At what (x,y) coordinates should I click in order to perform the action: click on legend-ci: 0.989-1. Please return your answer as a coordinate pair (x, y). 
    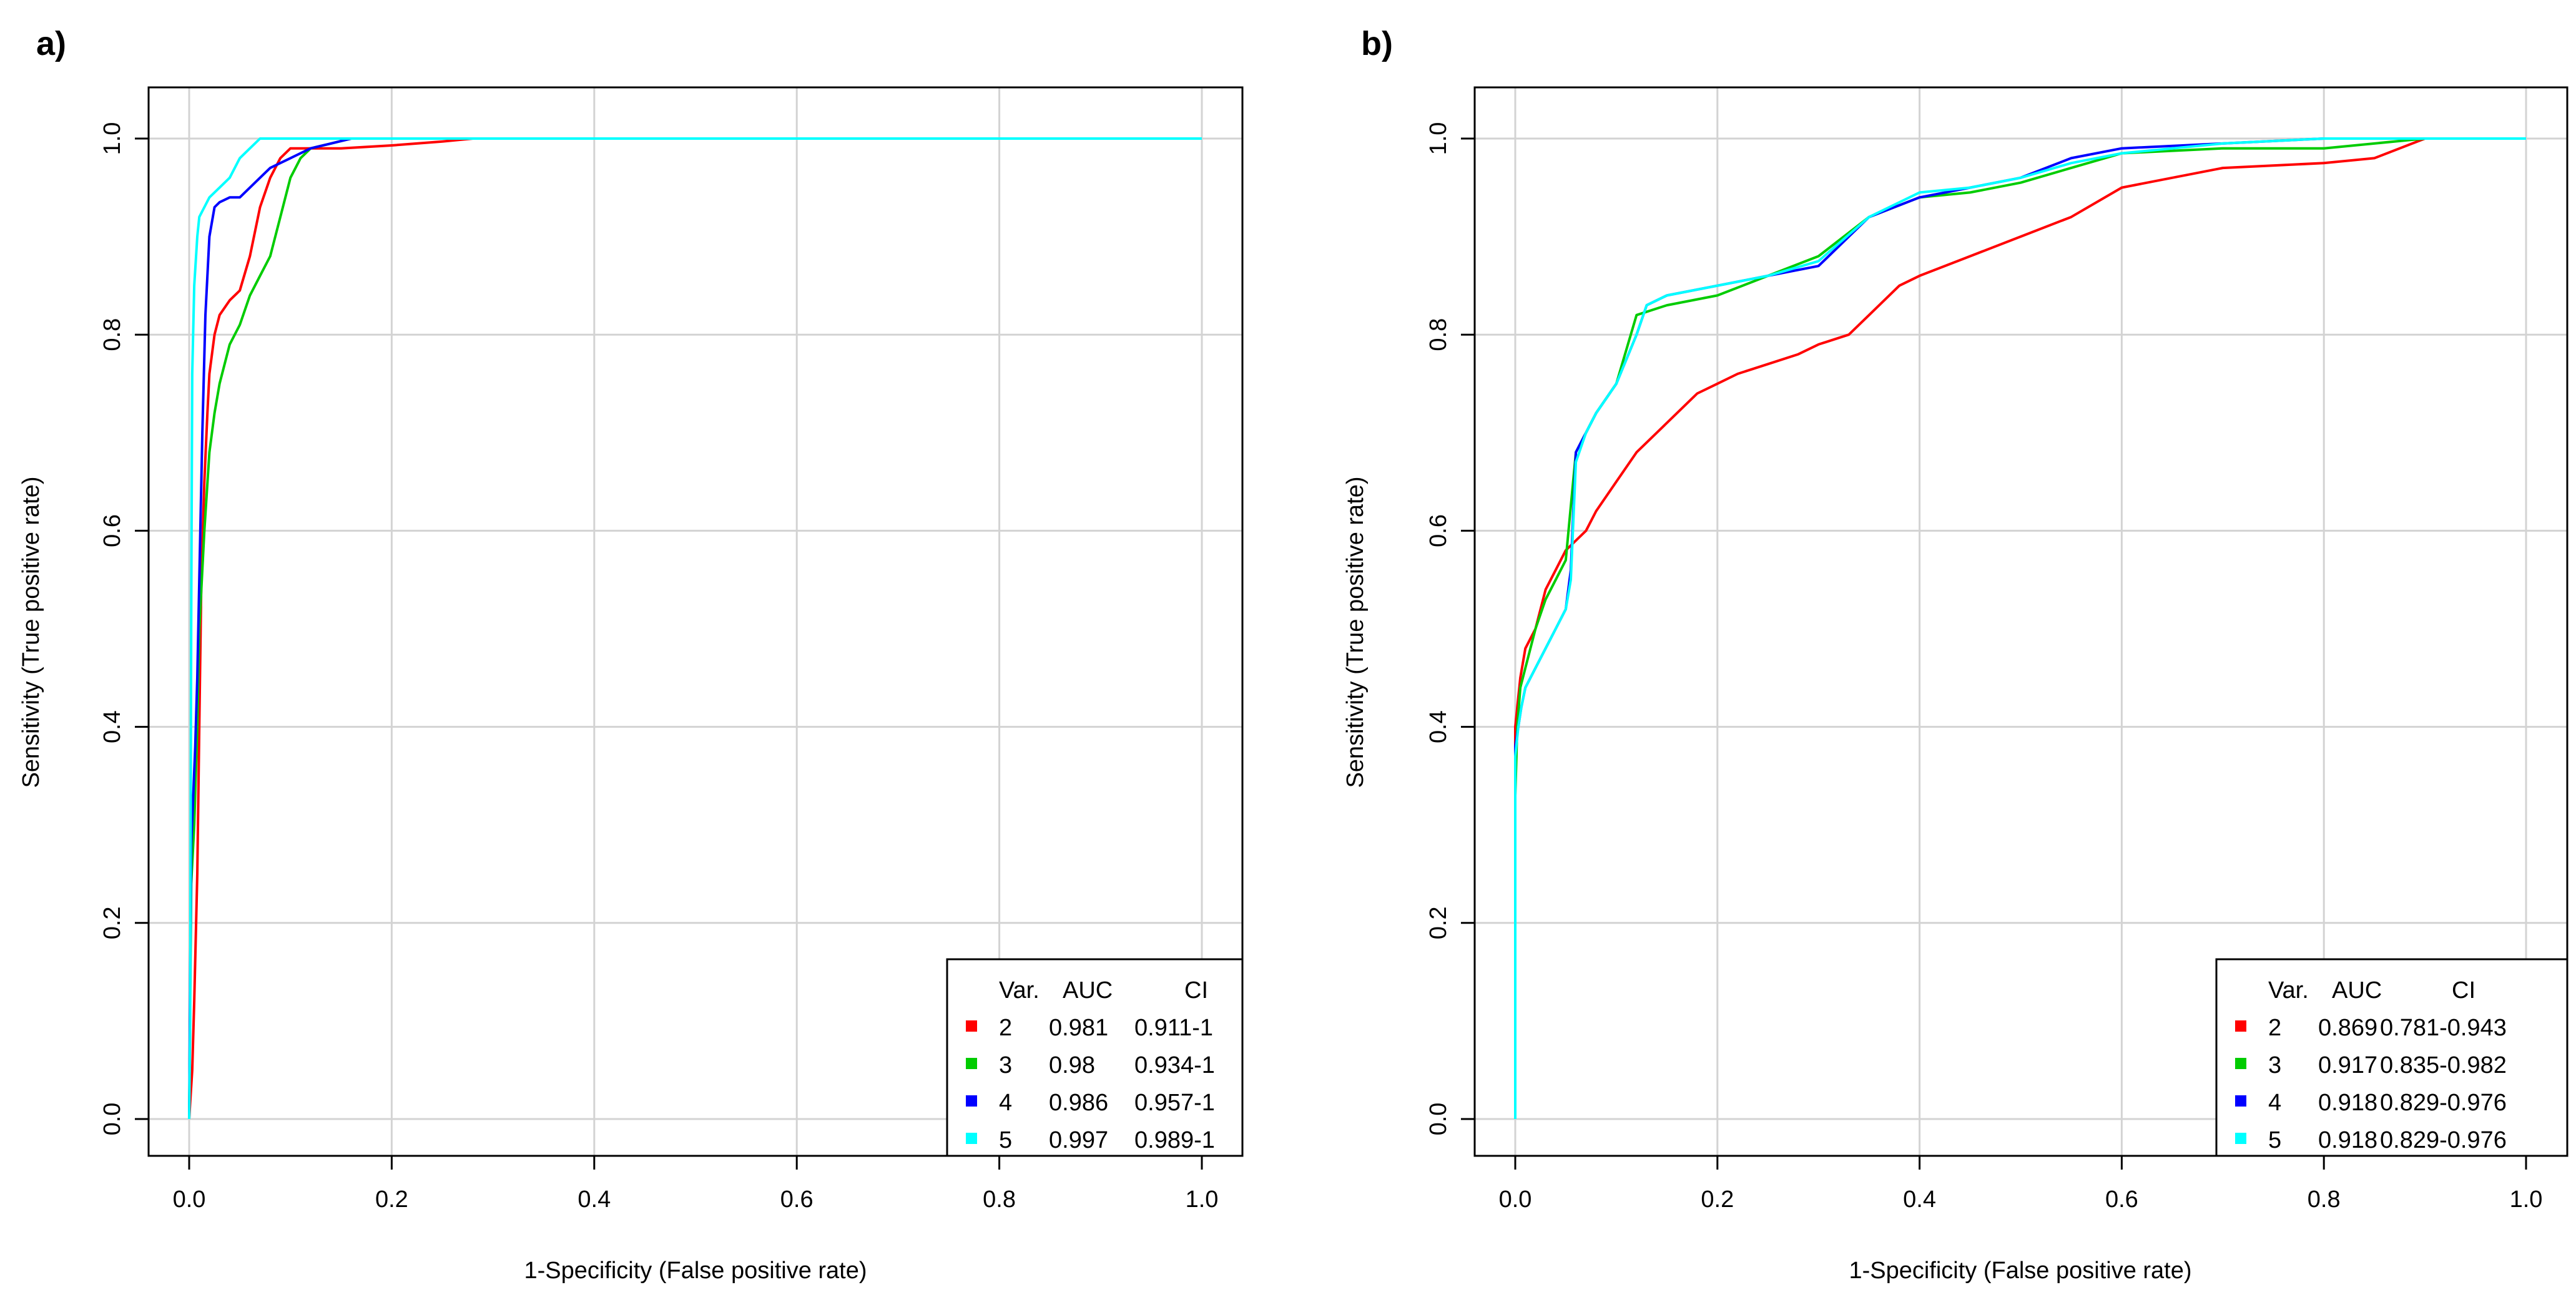
    Looking at the image, I should click on (1174, 1140).